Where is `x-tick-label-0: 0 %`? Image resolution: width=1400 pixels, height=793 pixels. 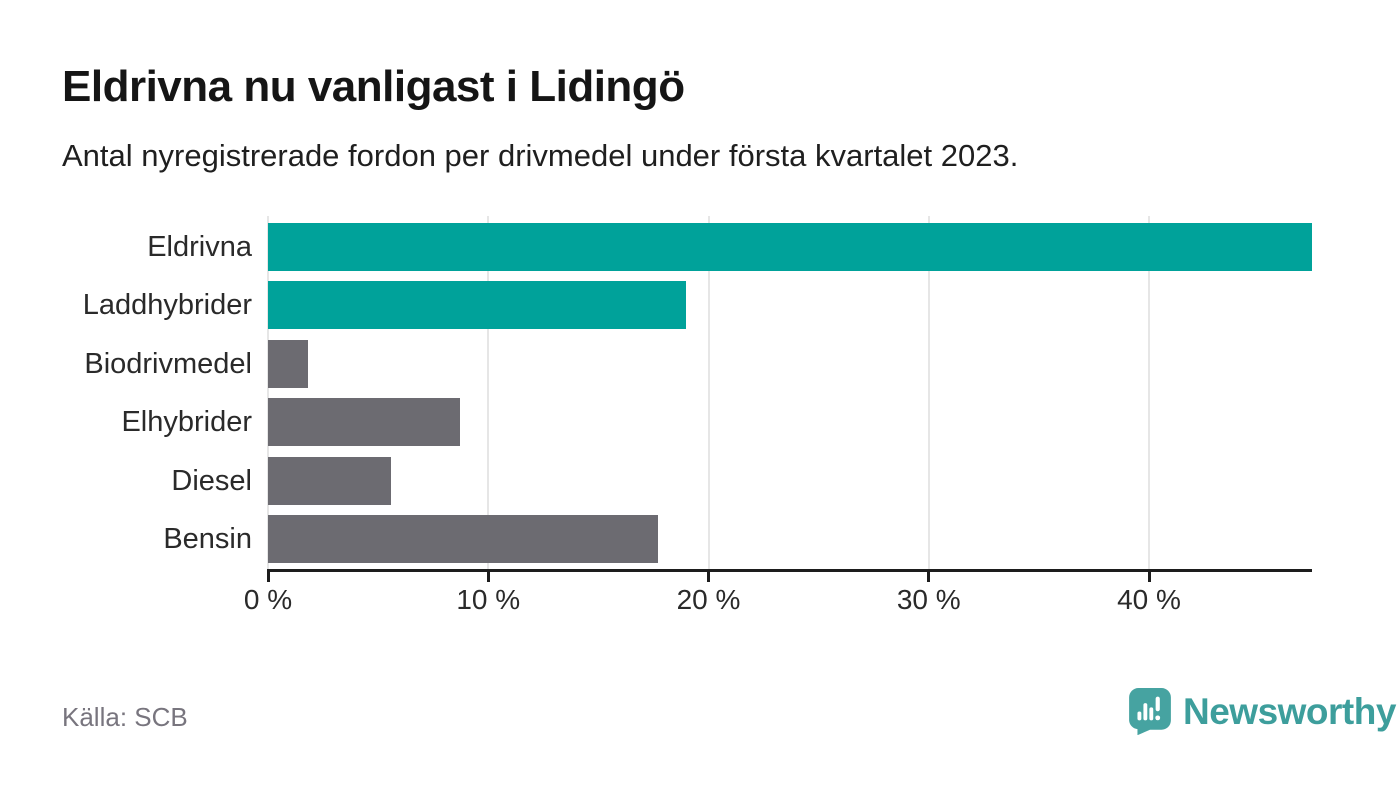 x-tick-label-0: 0 % is located at coordinates (268, 599).